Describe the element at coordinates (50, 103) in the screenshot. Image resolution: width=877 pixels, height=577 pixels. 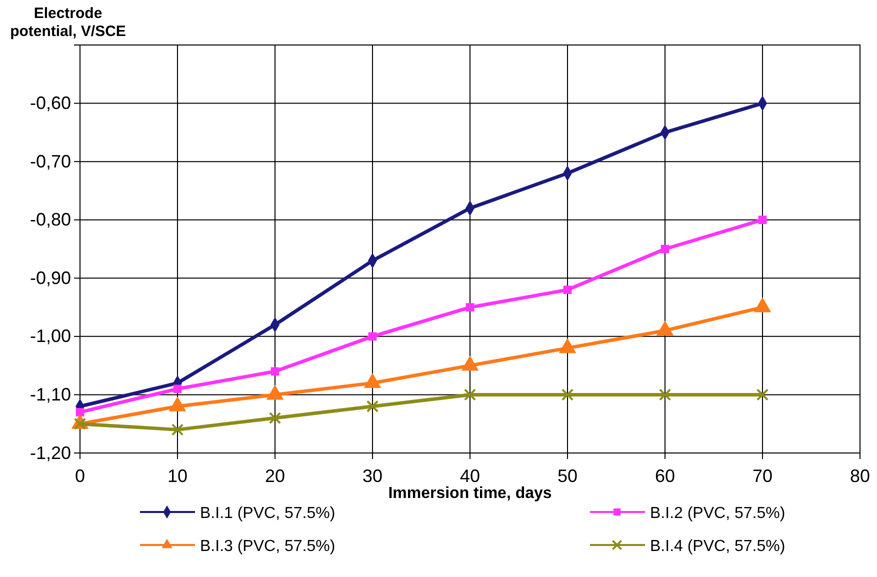
I see `y-tick-label: -0,60` at that location.